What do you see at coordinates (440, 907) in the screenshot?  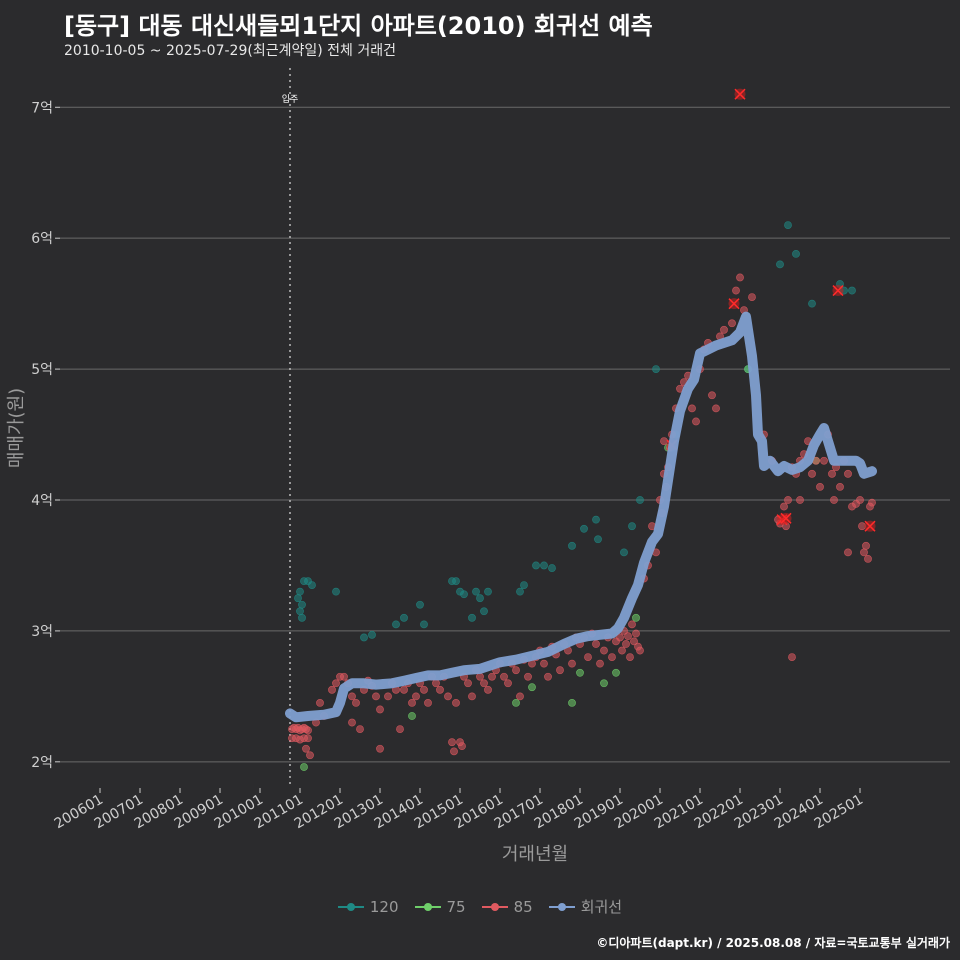 I see `legend-item-75: 75` at bounding box center [440, 907].